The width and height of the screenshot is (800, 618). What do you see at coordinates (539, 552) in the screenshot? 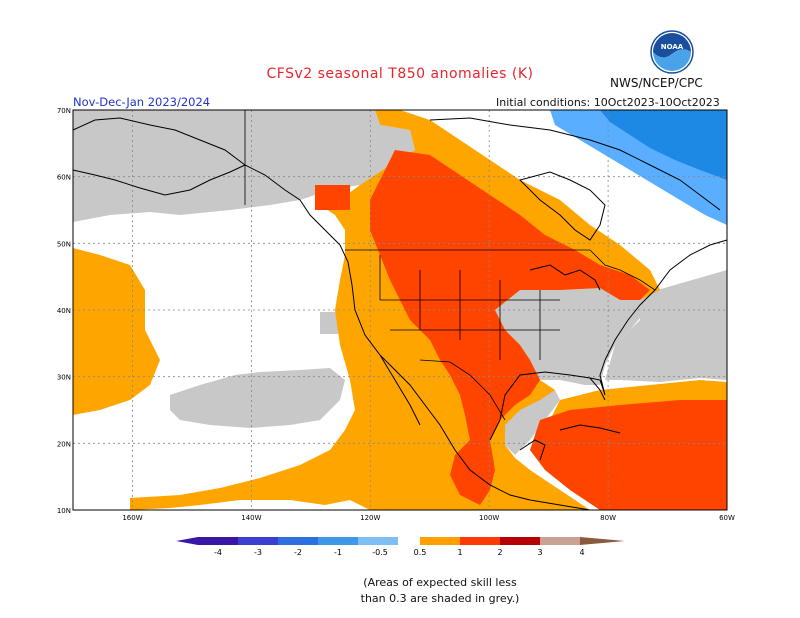
I see `legend-label-8: 3` at bounding box center [539, 552].